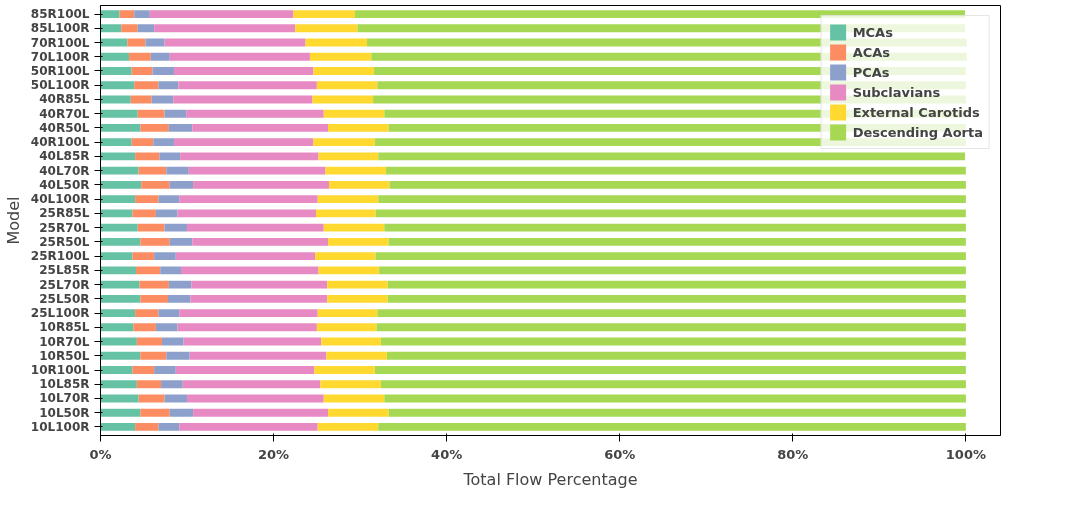  Describe the element at coordinates (60, 71) in the screenshot. I see `y-tick-label: 50R100L` at that location.